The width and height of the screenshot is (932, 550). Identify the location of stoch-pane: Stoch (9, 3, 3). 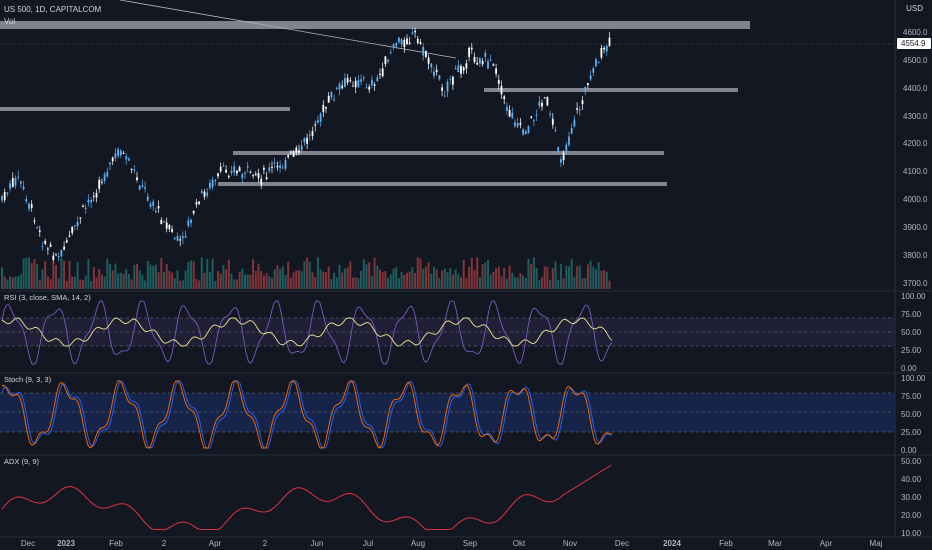
(447, 412).